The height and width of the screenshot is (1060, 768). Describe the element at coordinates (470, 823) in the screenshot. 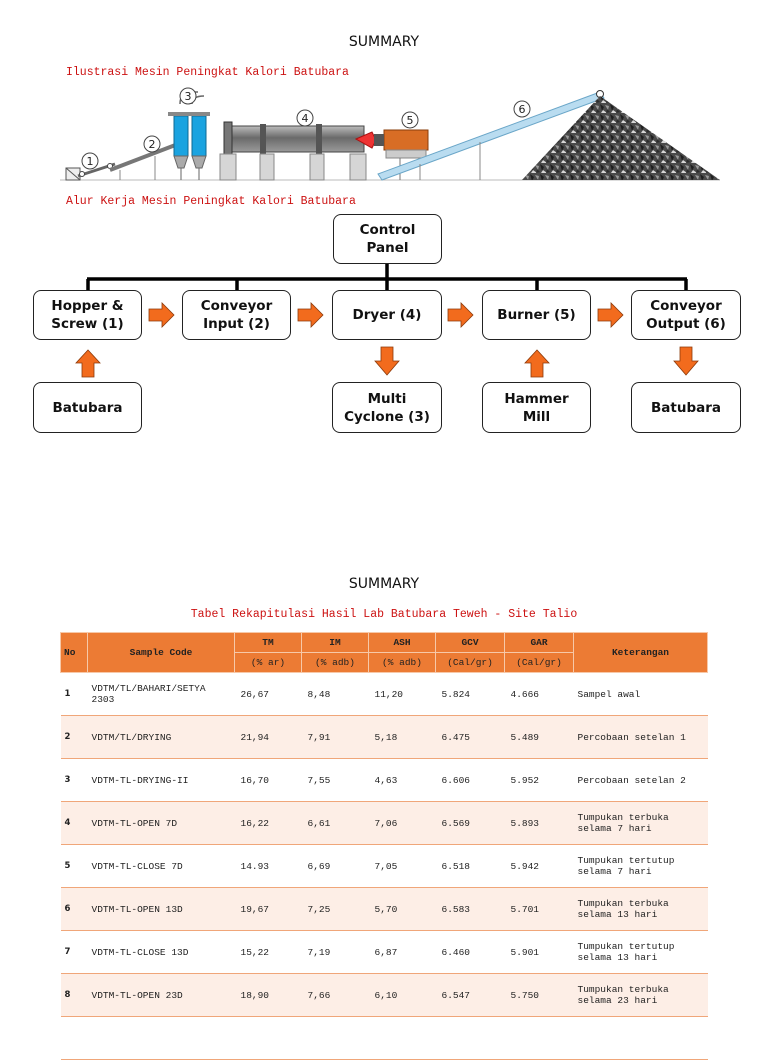

I see `cell-gcv: 6.569` at that location.